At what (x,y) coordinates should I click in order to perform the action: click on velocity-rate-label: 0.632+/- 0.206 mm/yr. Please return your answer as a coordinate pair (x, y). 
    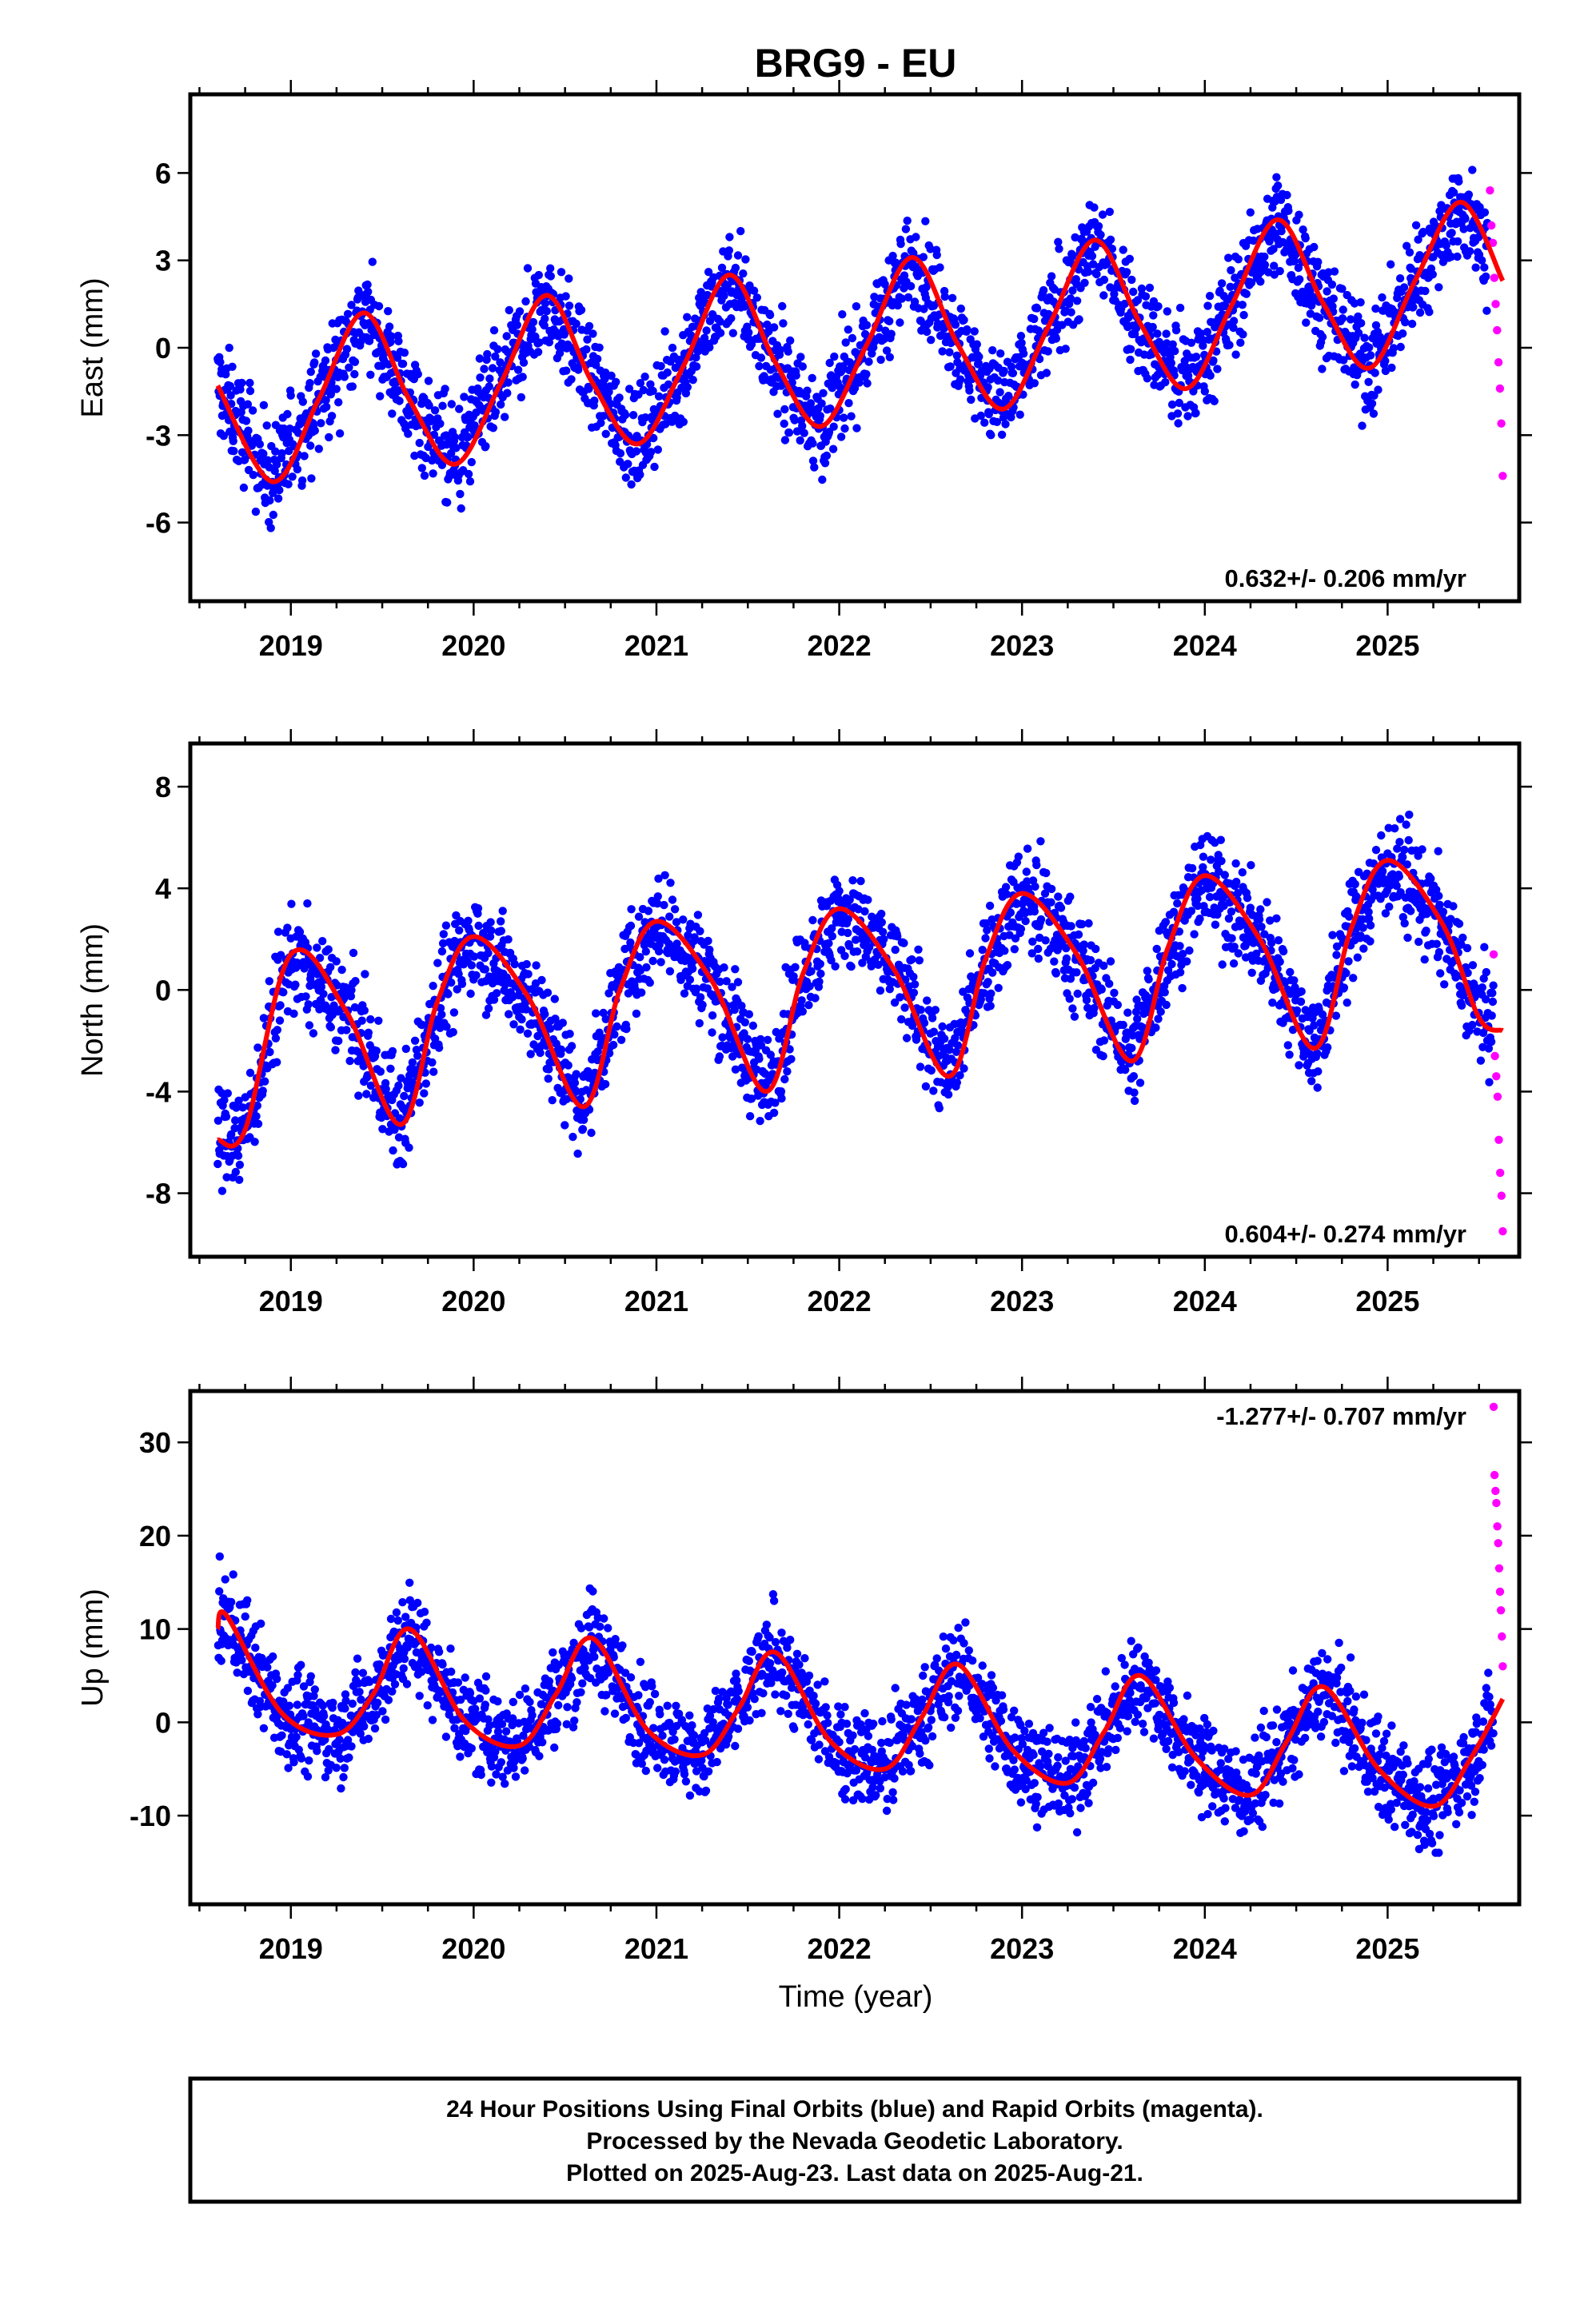
    Looking at the image, I should click on (1345, 578).